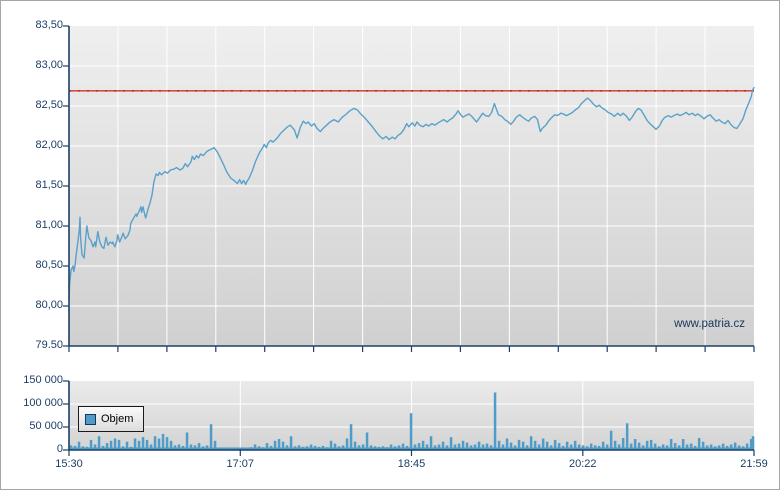 The image size is (780, 490). I want to click on time-x-tick-label: 20:22, so click(582, 464).